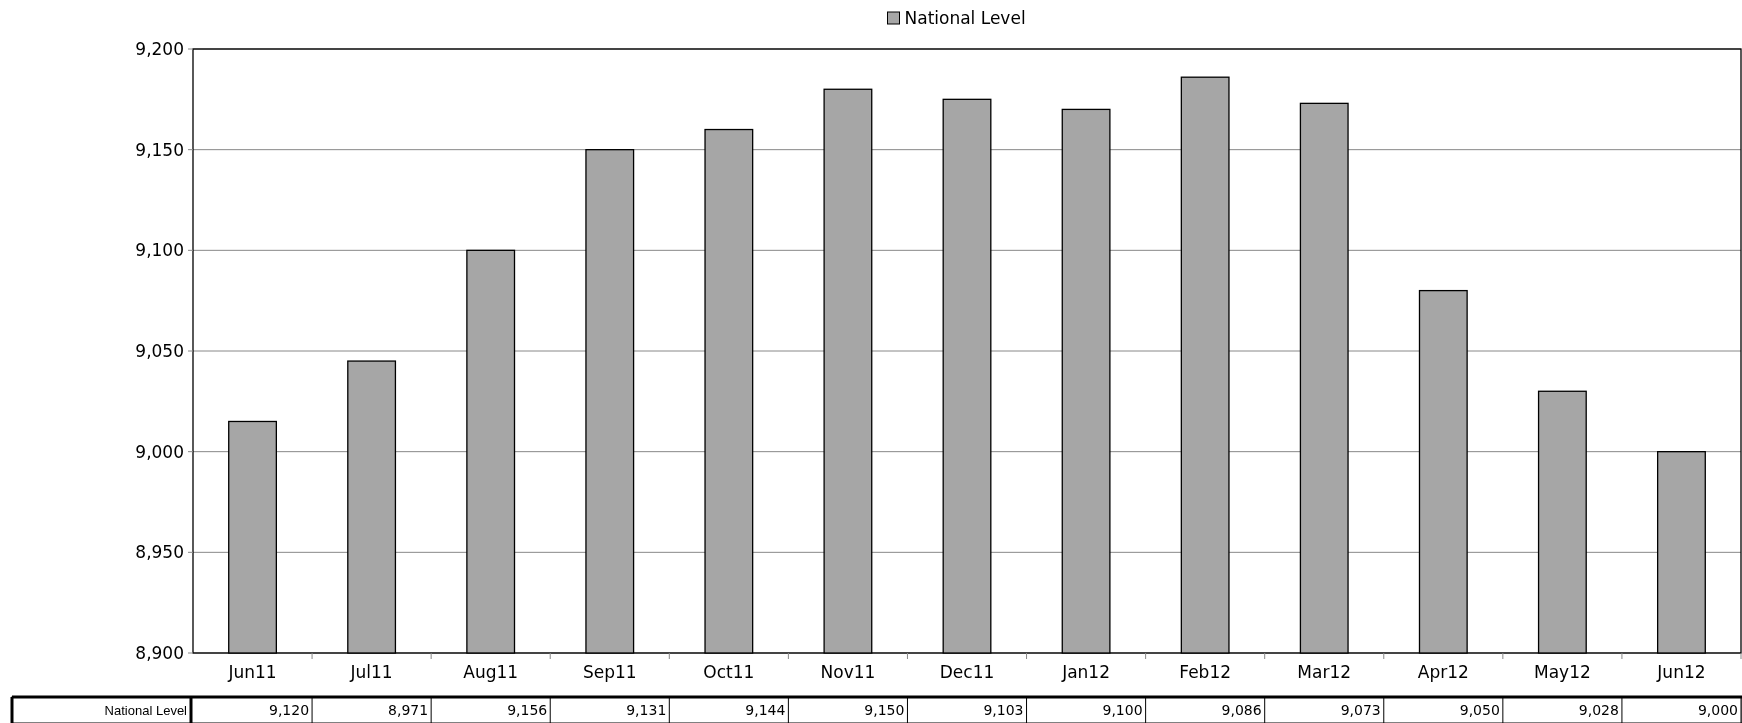  What do you see at coordinates (145, 710) in the screenshot?
I see `text: National Level` at bounding box center [145, 710].